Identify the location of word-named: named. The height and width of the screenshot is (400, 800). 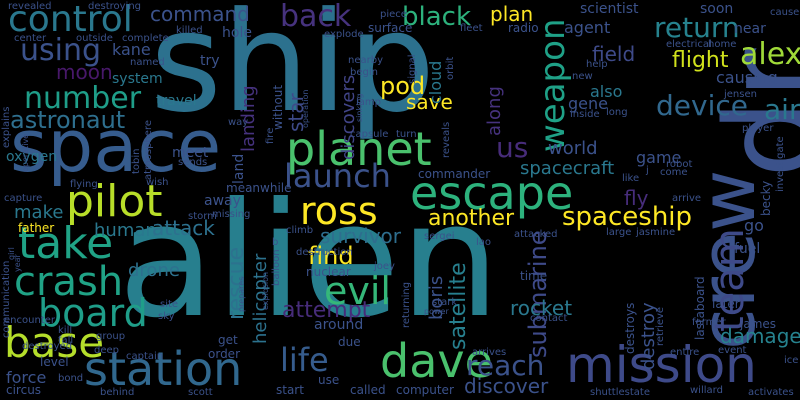
(147, 62).